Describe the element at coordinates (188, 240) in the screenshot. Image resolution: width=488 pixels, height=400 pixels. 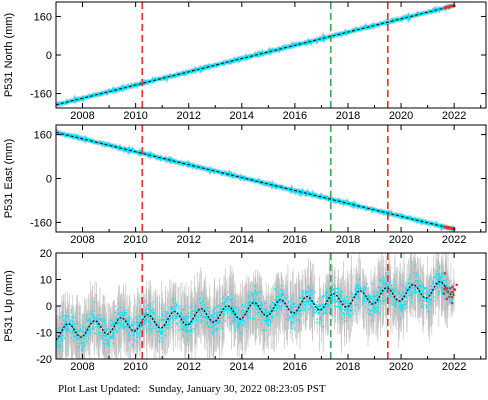
I see `x-tick-label: 2012` at that location.